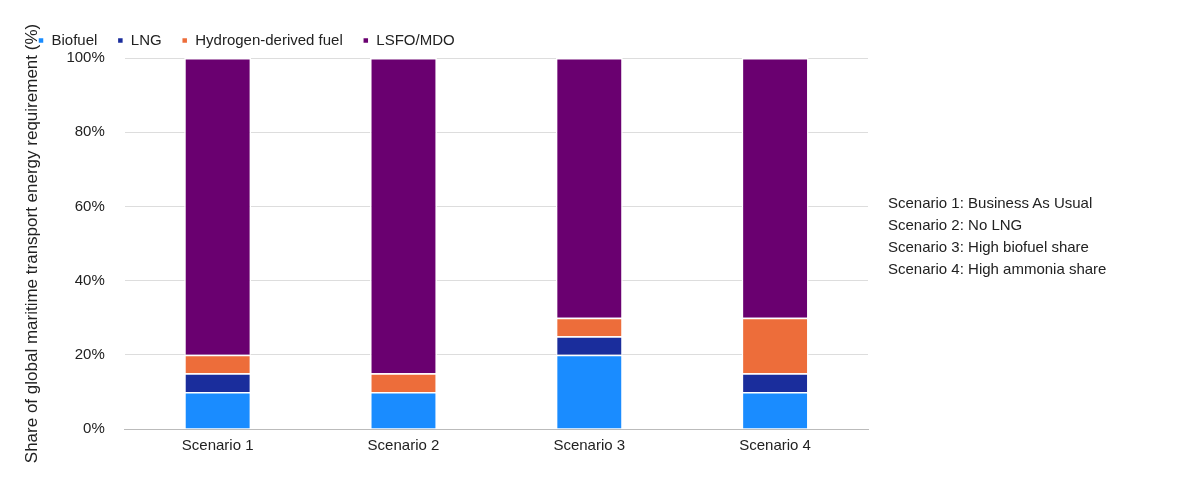 The image size is (1204, 477). What do you see at coordinates (956, 224) in the screenshot?
I see `text: Scenario 2: No LNG` at bounding box center [956, 224].